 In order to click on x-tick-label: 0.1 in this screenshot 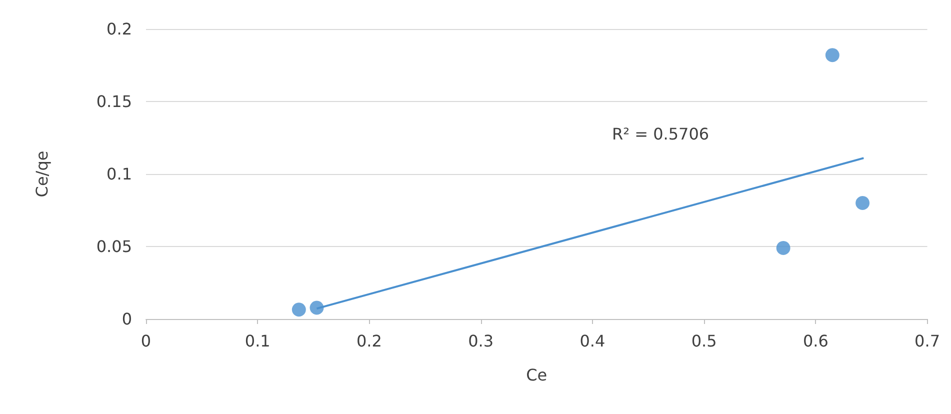, I will do `click(257, 341)`.